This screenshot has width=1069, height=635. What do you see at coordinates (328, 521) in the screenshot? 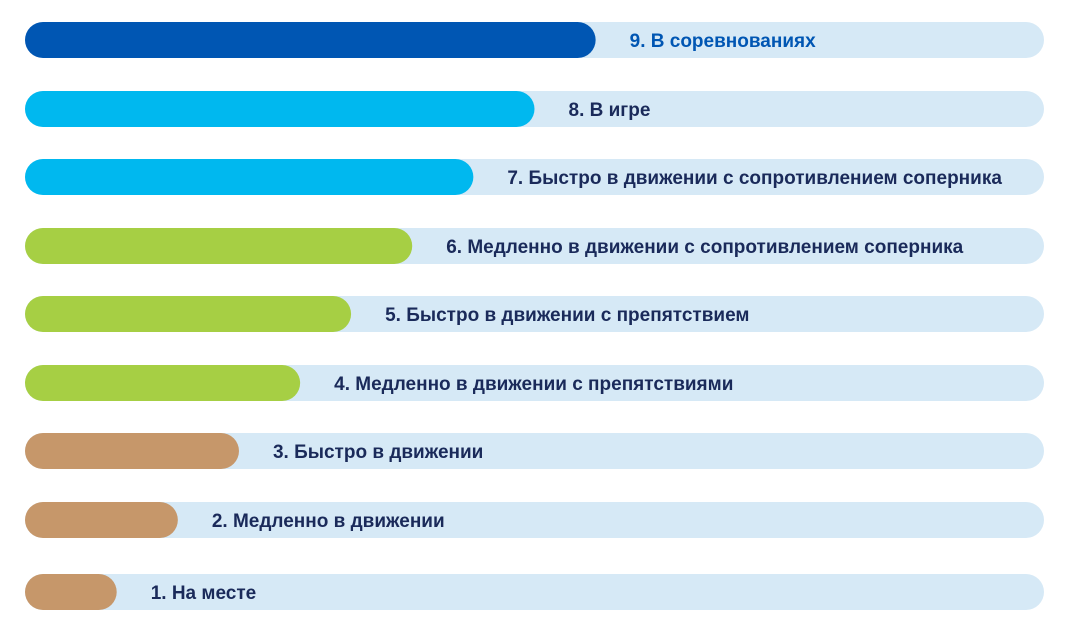
I see `bar-label: 2. Медленно в движении` at bounding box center [328, 521].